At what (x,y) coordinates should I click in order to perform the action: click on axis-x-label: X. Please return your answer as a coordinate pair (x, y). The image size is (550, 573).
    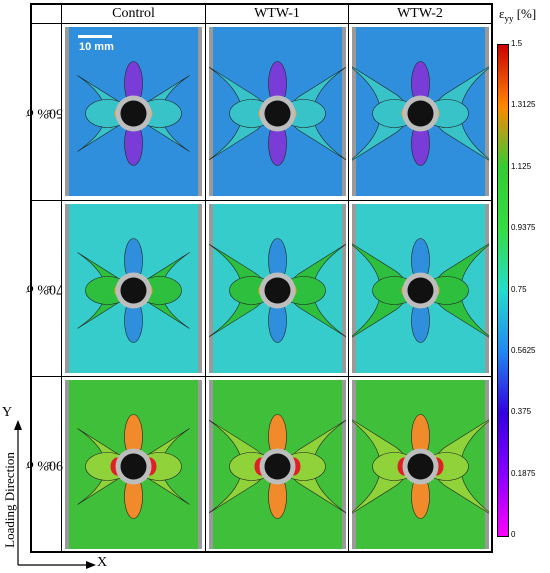
    Looking at the image, I should click on (102, 562).